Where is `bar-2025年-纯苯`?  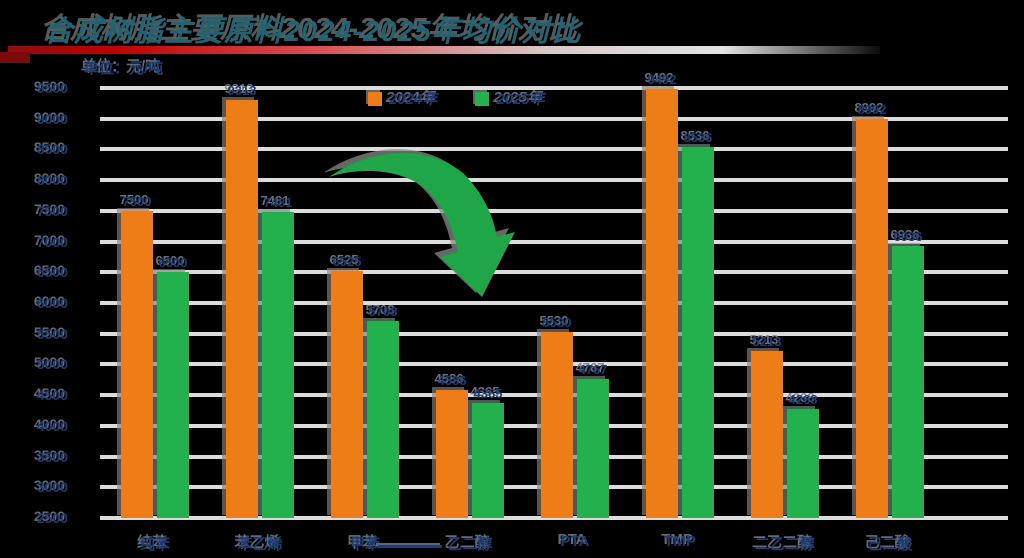
bar-2025年-纯苯 is located at coordinates (173, 395).